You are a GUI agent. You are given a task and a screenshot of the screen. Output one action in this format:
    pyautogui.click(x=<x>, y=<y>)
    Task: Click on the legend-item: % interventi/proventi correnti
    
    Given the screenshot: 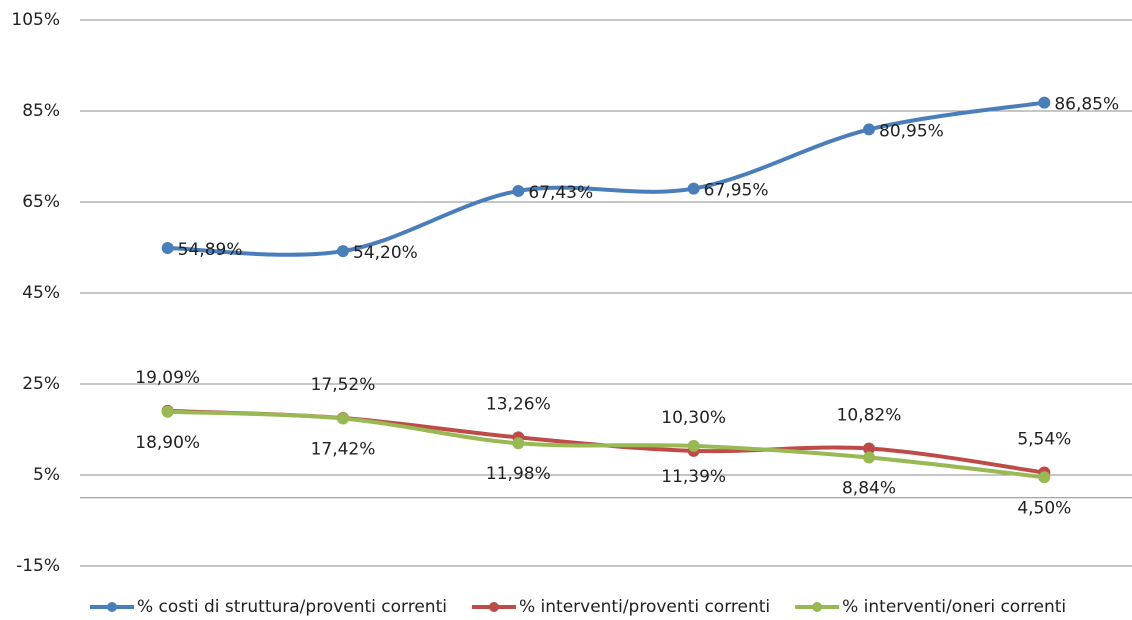 What is the action you would take?
    pyautogui.click(x=620, y=607)
    